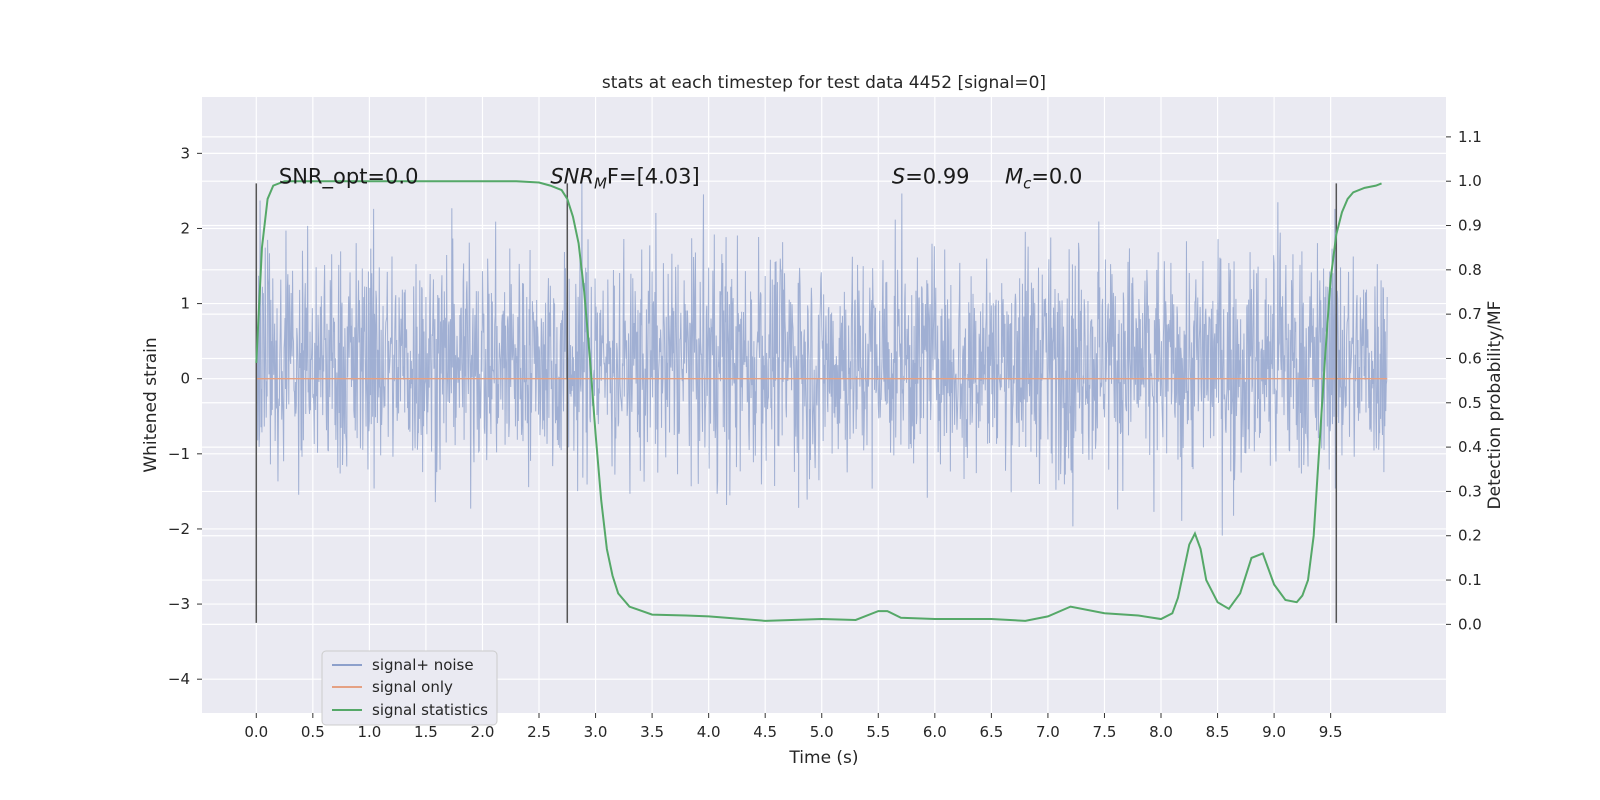 The height and width of the screenshot is (800, 1600). Describe the element at coordinates (1470, 314) in the screenshot. I see `right-tick-label: 0.7` at that location.